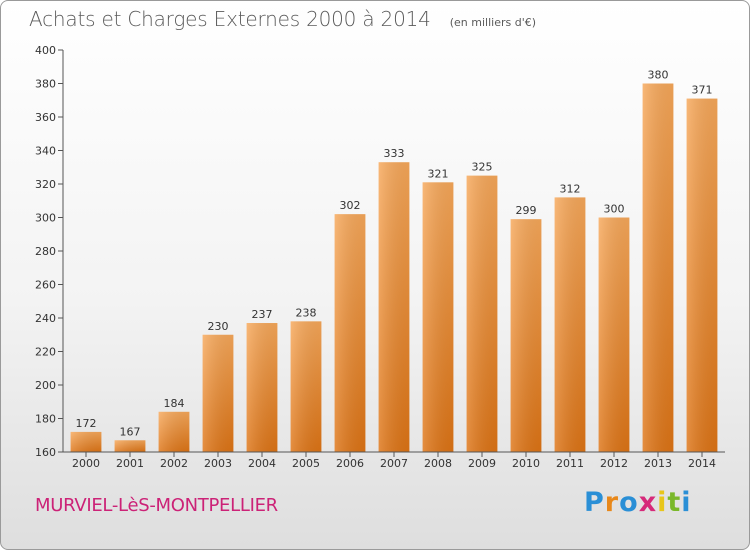  What do you see at coordinates (45, 84) in the screenshot?
I see `y-tick-label: 380` at bounding box center [45, 84].